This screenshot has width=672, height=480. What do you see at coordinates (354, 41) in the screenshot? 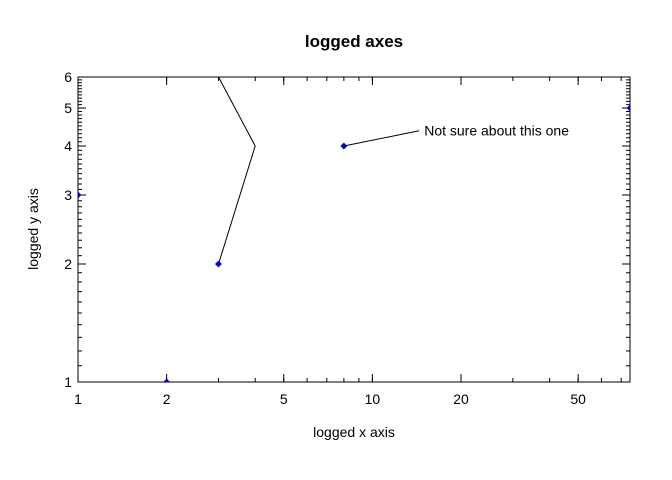
I see `chart-title: logged axes` at bounding box center [354, 41].